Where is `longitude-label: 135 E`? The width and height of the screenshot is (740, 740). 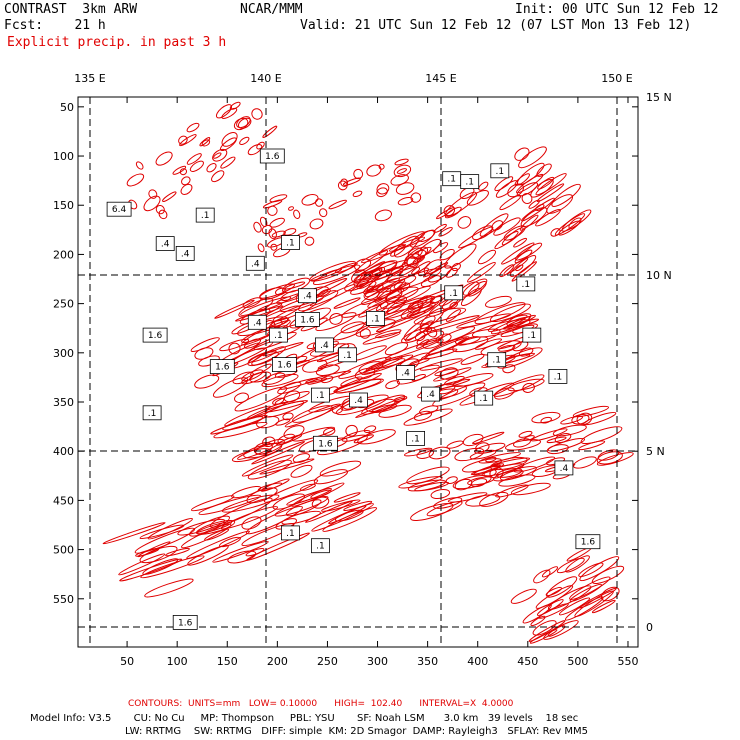 longitude-label: 135 E is located at coordinates (89, 78).